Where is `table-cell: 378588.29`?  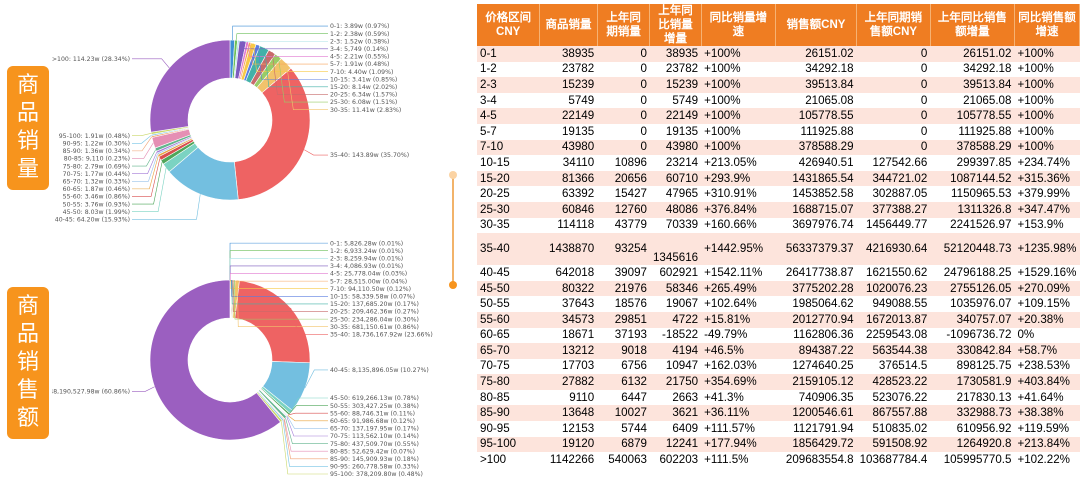
table-cell: 378588.29 is located at coordinates (972, 147).